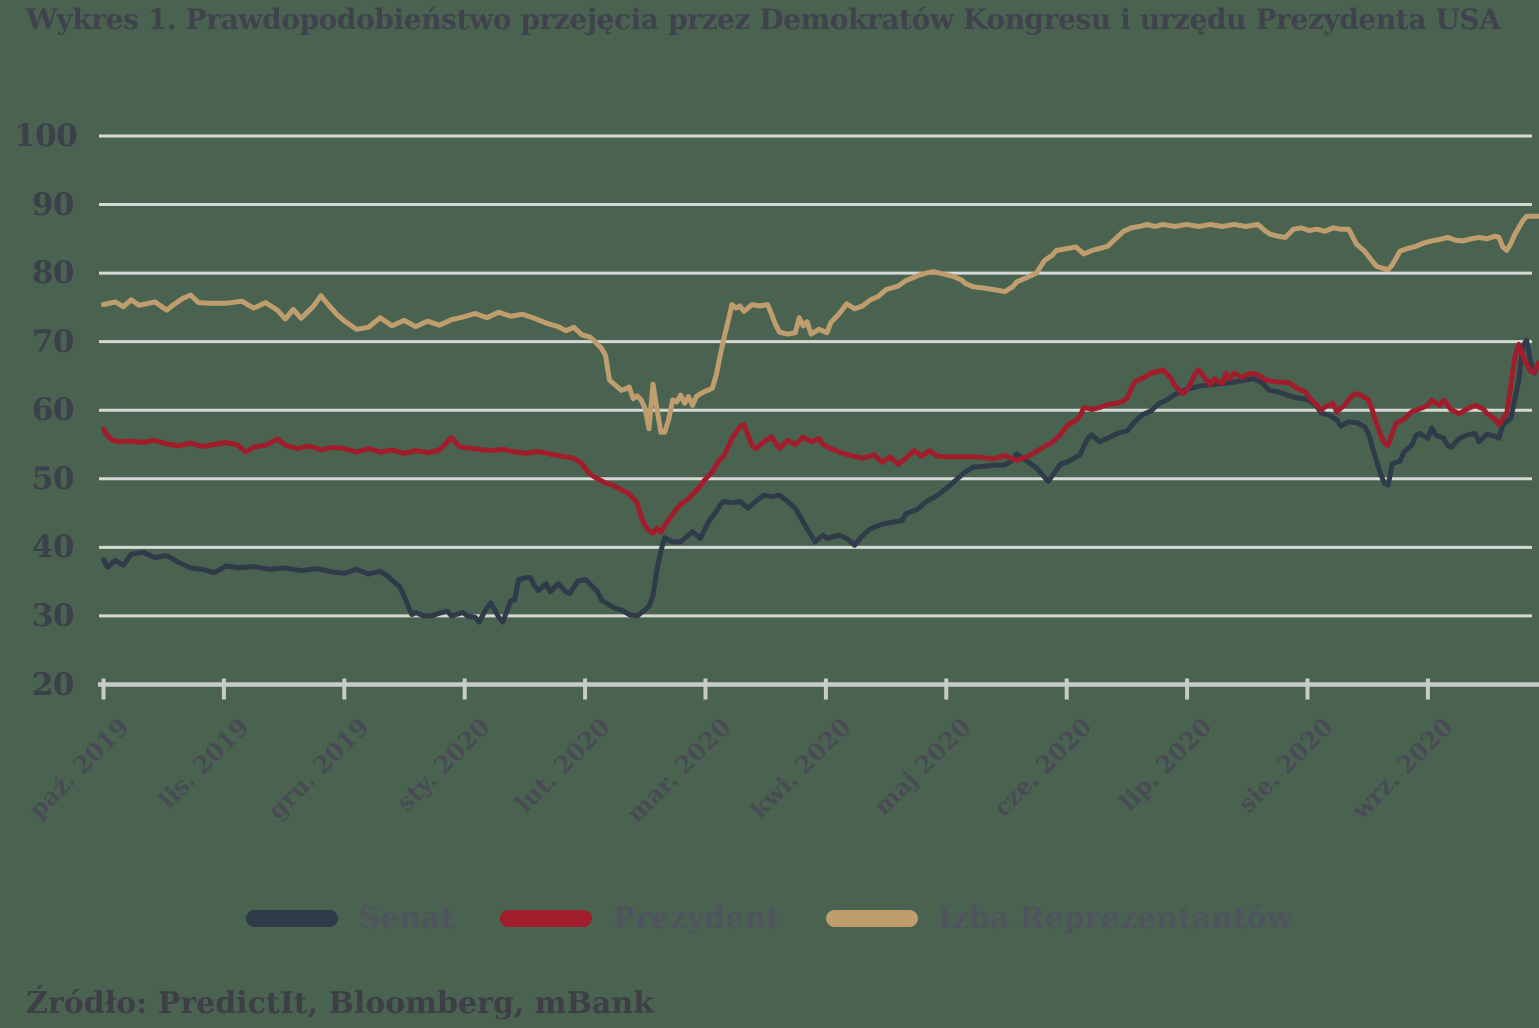  Describe the element at coordinates (53, 547) in the screenshot. I see `y-tick-label-40: 40` at that location.